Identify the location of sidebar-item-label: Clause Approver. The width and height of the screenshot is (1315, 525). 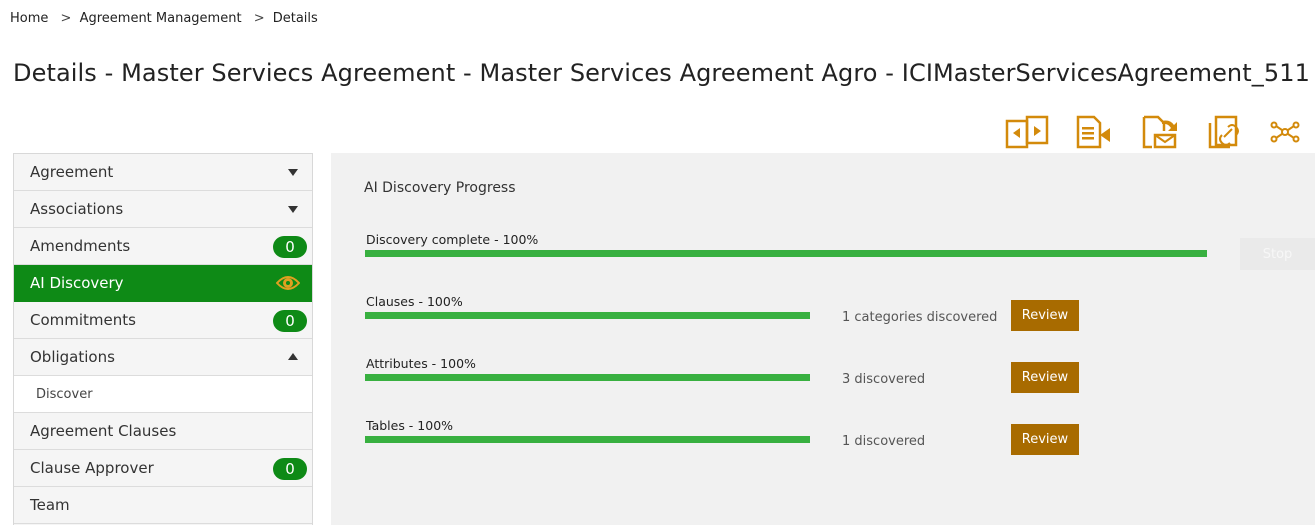
(92, 468).